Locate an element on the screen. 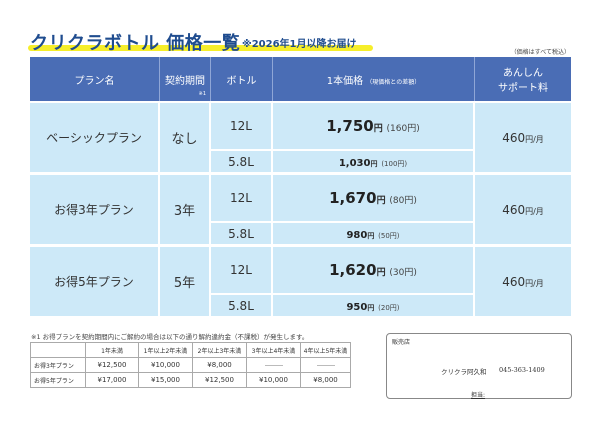 This screenshot has width=600, height=424. page-title: クリクラボトル 価格一覧 is located at coordinates (135, 43).